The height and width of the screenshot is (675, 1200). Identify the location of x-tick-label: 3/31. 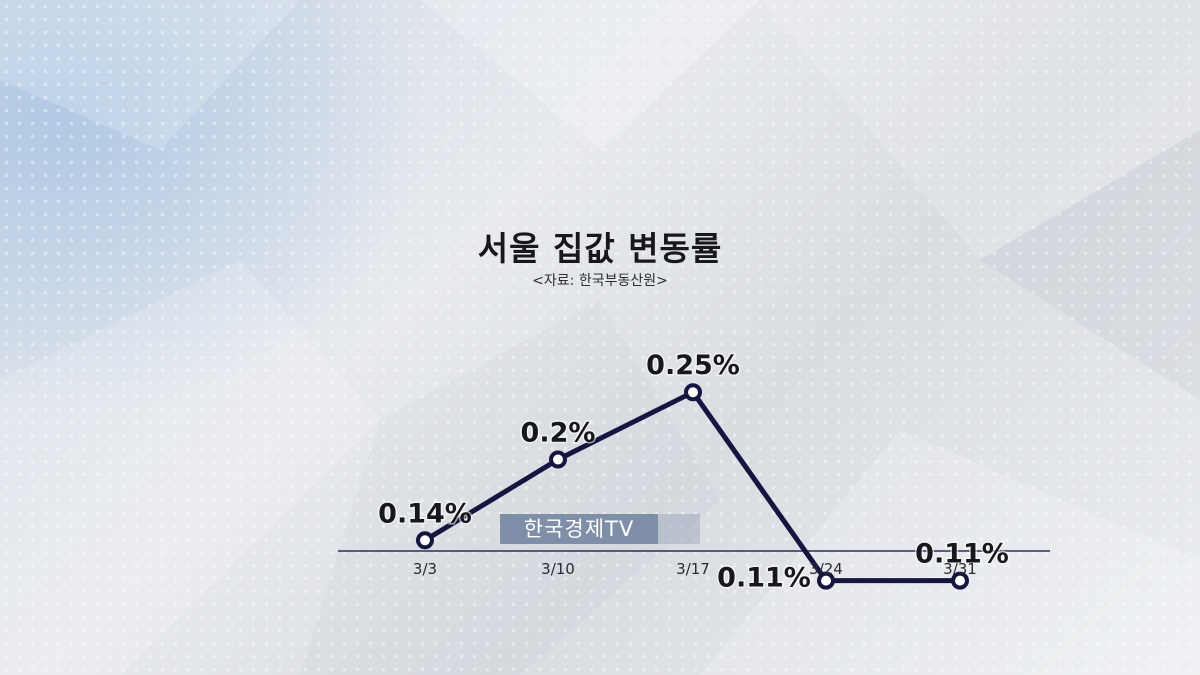
(960, 569).